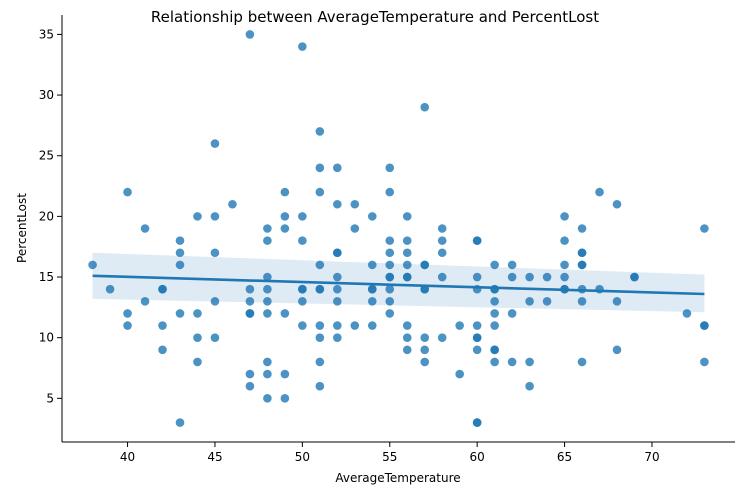  What do you see at coordinates (46, 95) in the screenshot?
I see `y-tick-label: 30` at bounding box center [46, 95].